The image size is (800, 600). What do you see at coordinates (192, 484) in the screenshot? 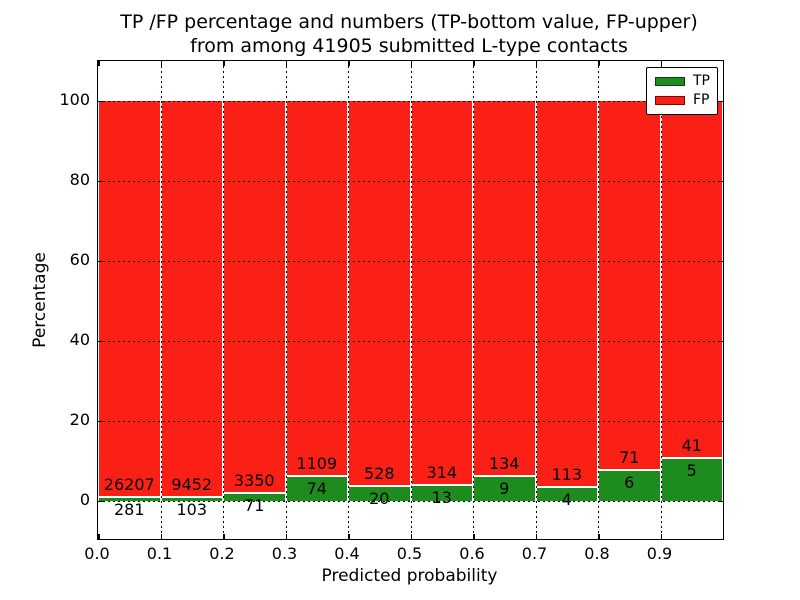
I see `fp-count-label: 9452` at bounding box center [192, 484].